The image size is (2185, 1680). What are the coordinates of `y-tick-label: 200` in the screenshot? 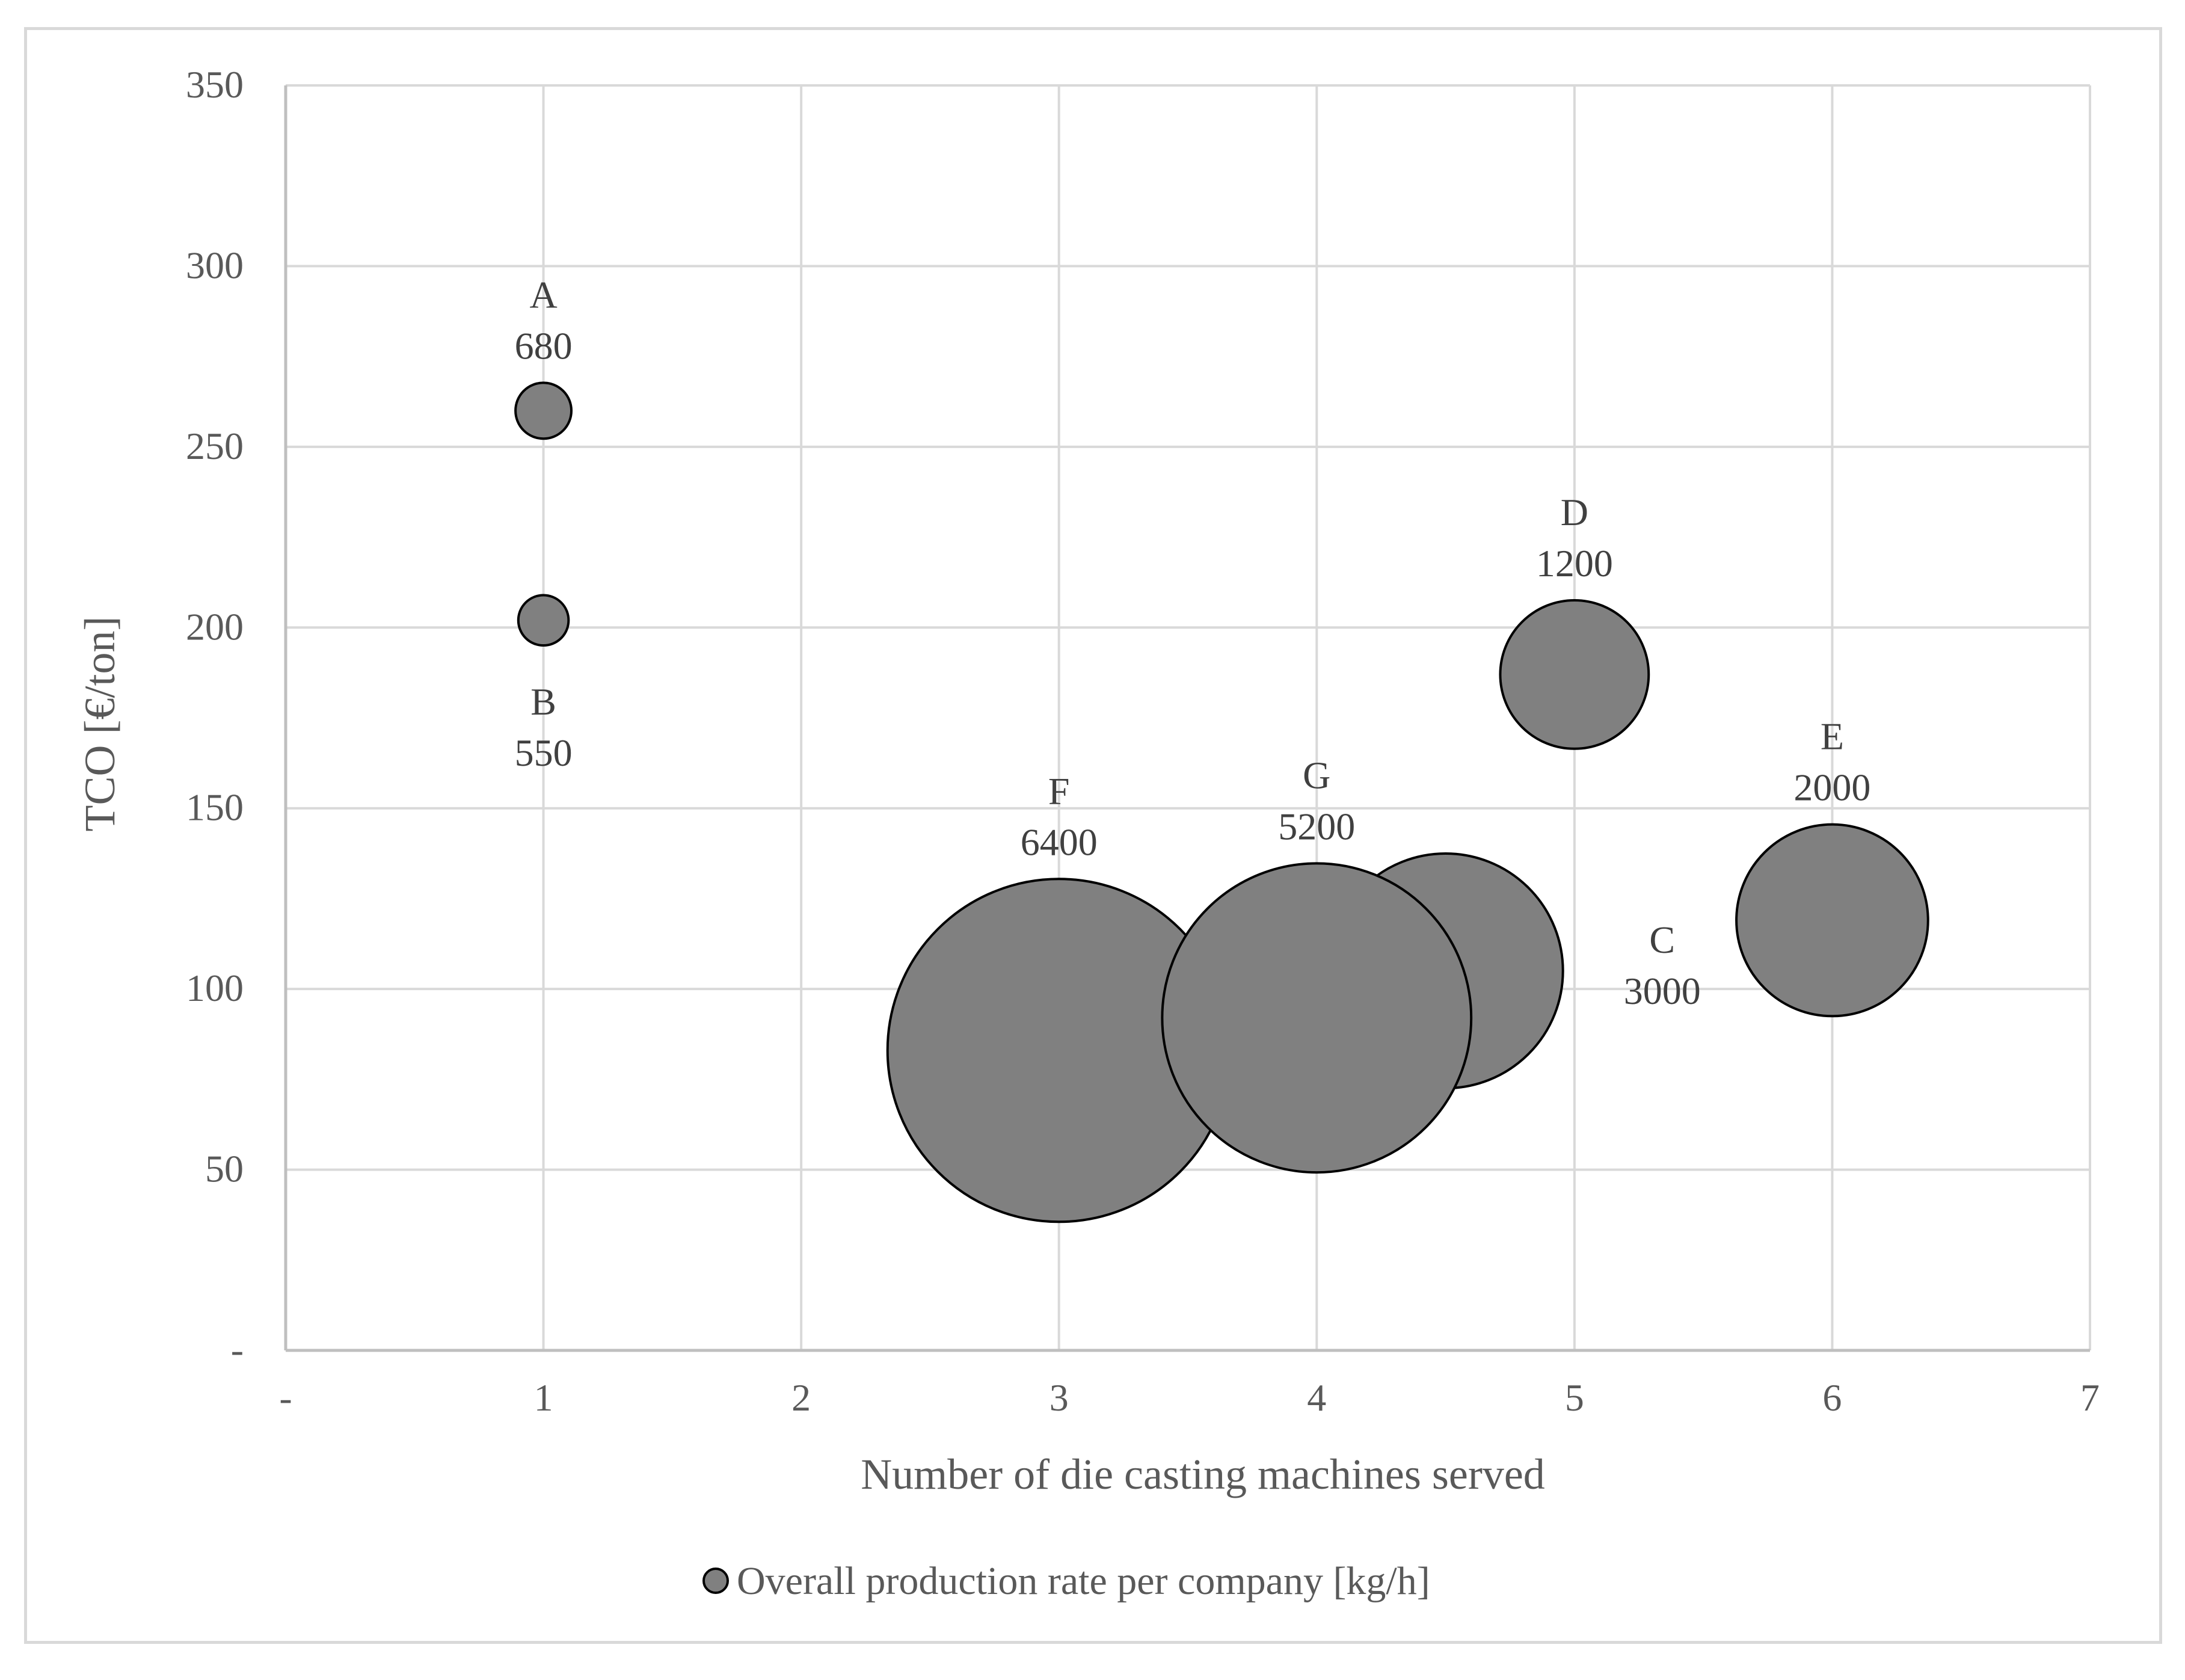 It's located at (215, 626).